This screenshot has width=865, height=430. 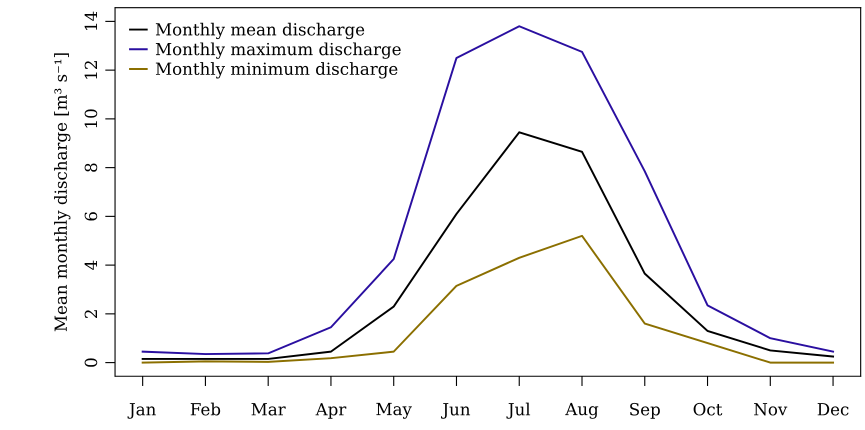 I want to click on x-tick-label: Nov, so click(x=771, y=409).